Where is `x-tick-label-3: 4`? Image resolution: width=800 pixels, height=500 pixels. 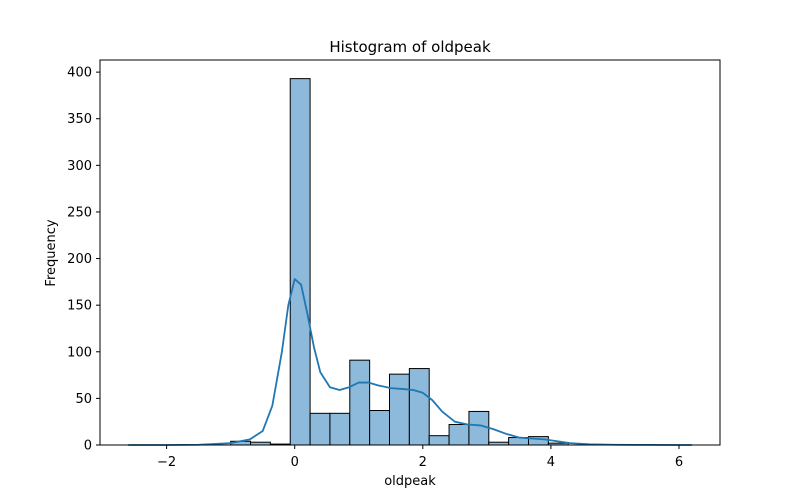 x-tick-label-3: 4 is located at coordinates (551, 462).